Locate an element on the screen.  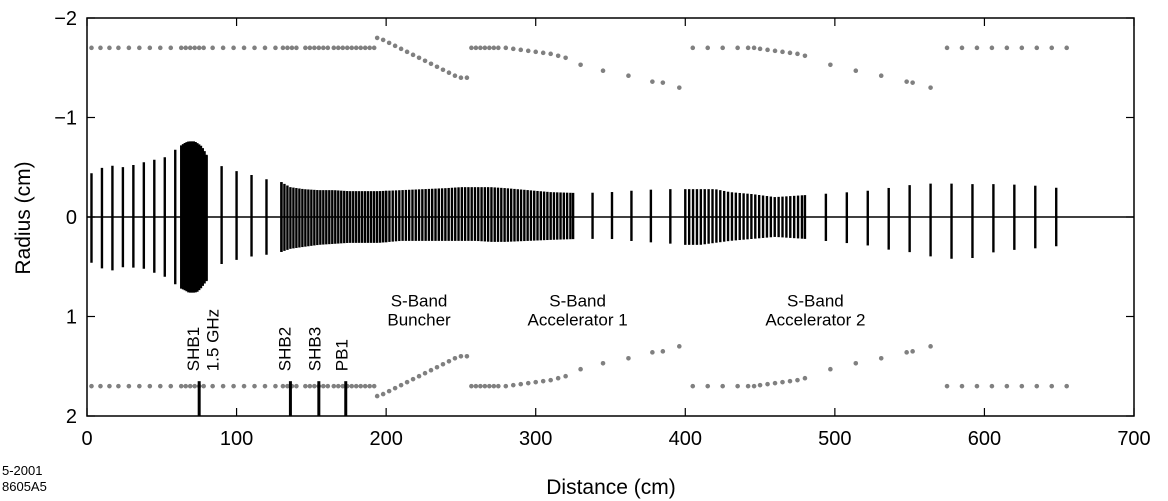
component-label: SHB1 is located at coordinates (193, 349).